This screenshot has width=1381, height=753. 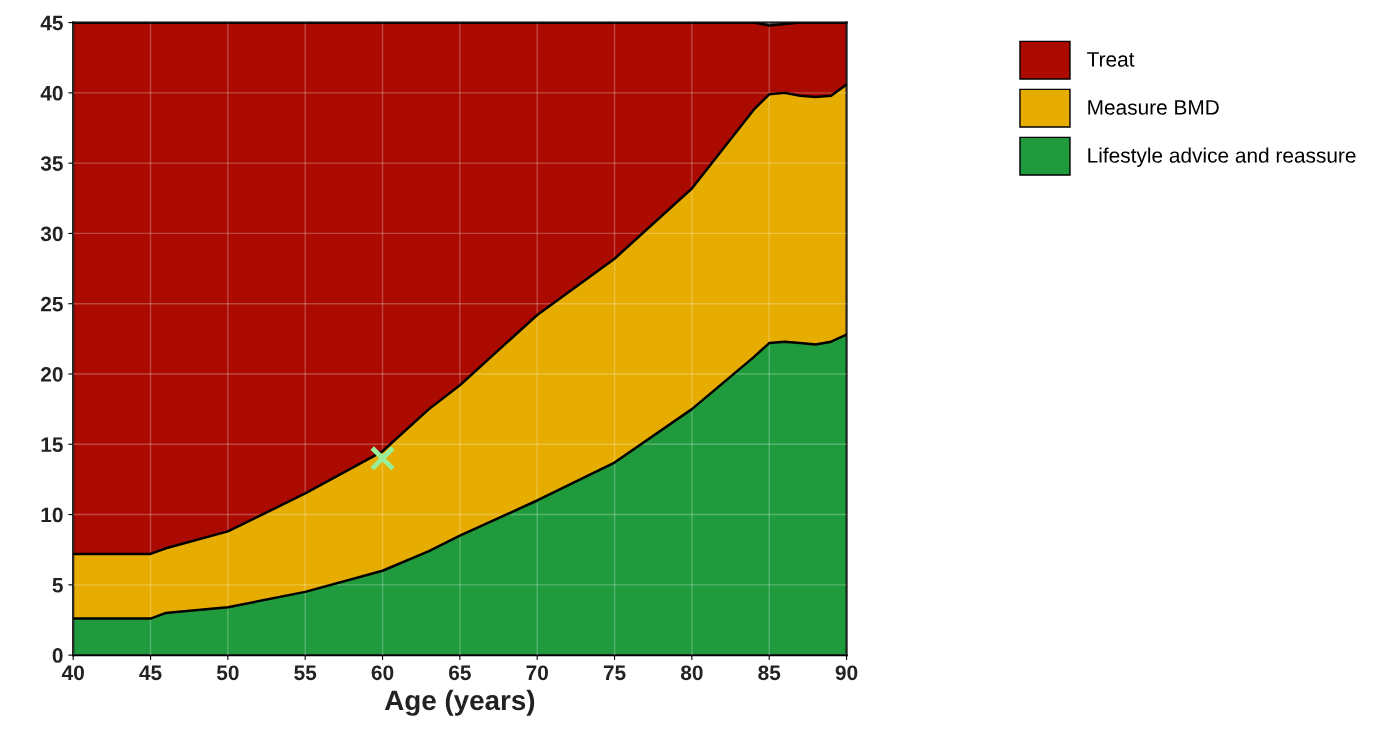 I want to click on legend-label: Lifestyle advice and reassure, so click(x=1222, y=157).